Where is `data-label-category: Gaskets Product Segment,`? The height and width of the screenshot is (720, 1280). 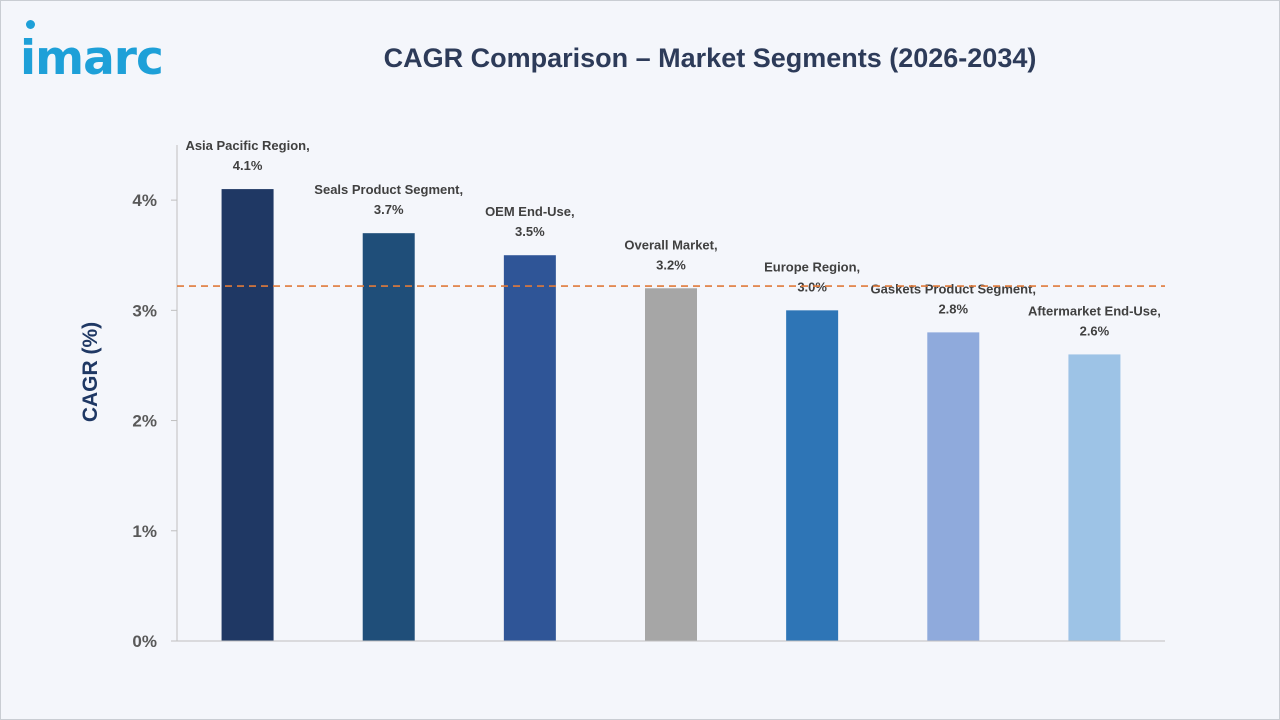
data-label-category: Gaskets Product Segment, is located at coordinates (953, 288).